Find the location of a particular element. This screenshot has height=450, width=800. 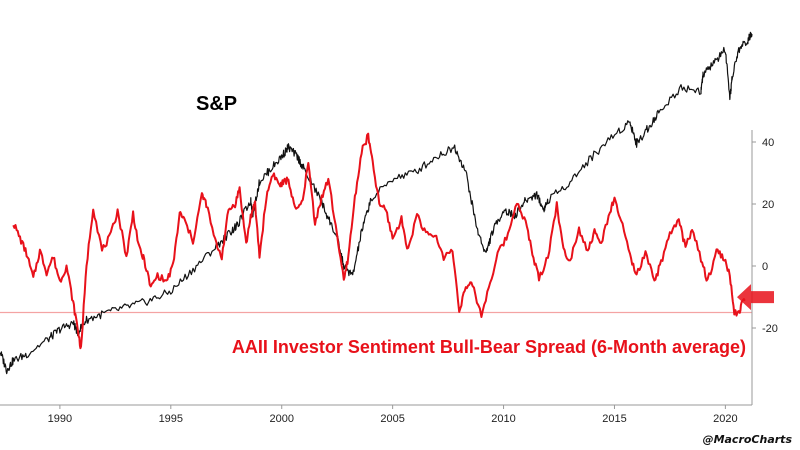

y-axis-ticks: 40 20 0 -20 is located at coordinates (765, 236).